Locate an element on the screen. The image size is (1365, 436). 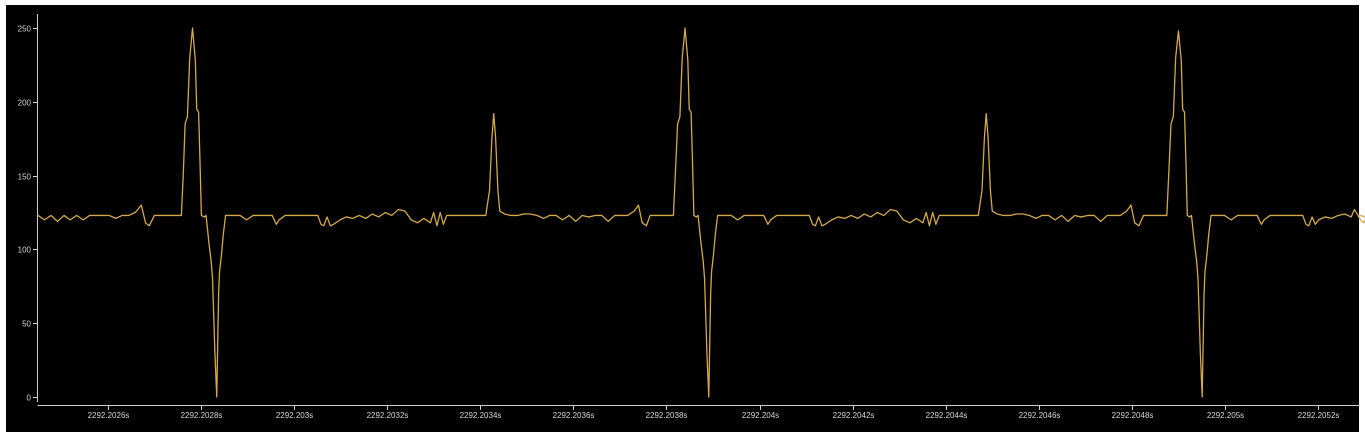
y-tick-label: 0 is located at coordinates (29, 398).